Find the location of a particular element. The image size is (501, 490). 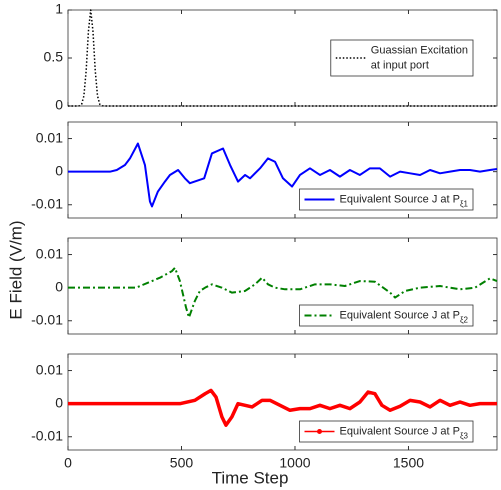

x-tick-label: 1500 is located at coordinates (408, 463).